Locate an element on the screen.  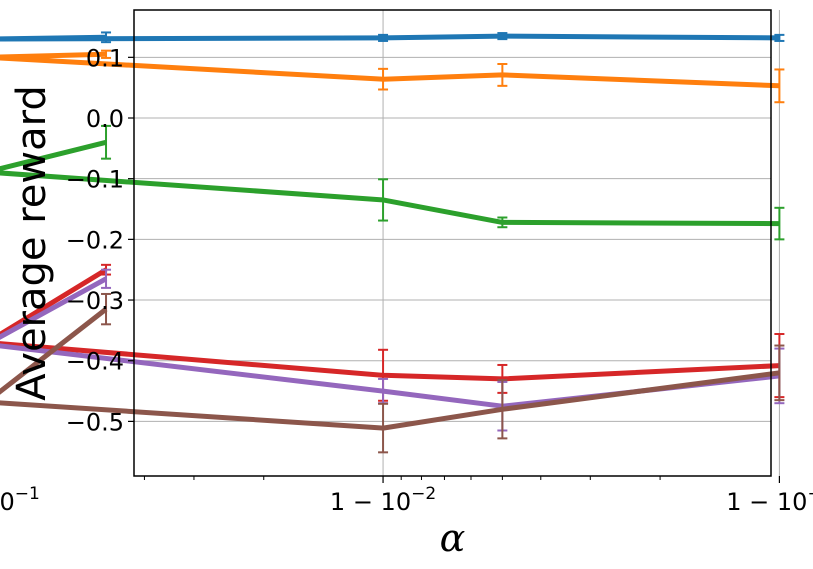
series-line-blue is located at coordinates (390, 37).